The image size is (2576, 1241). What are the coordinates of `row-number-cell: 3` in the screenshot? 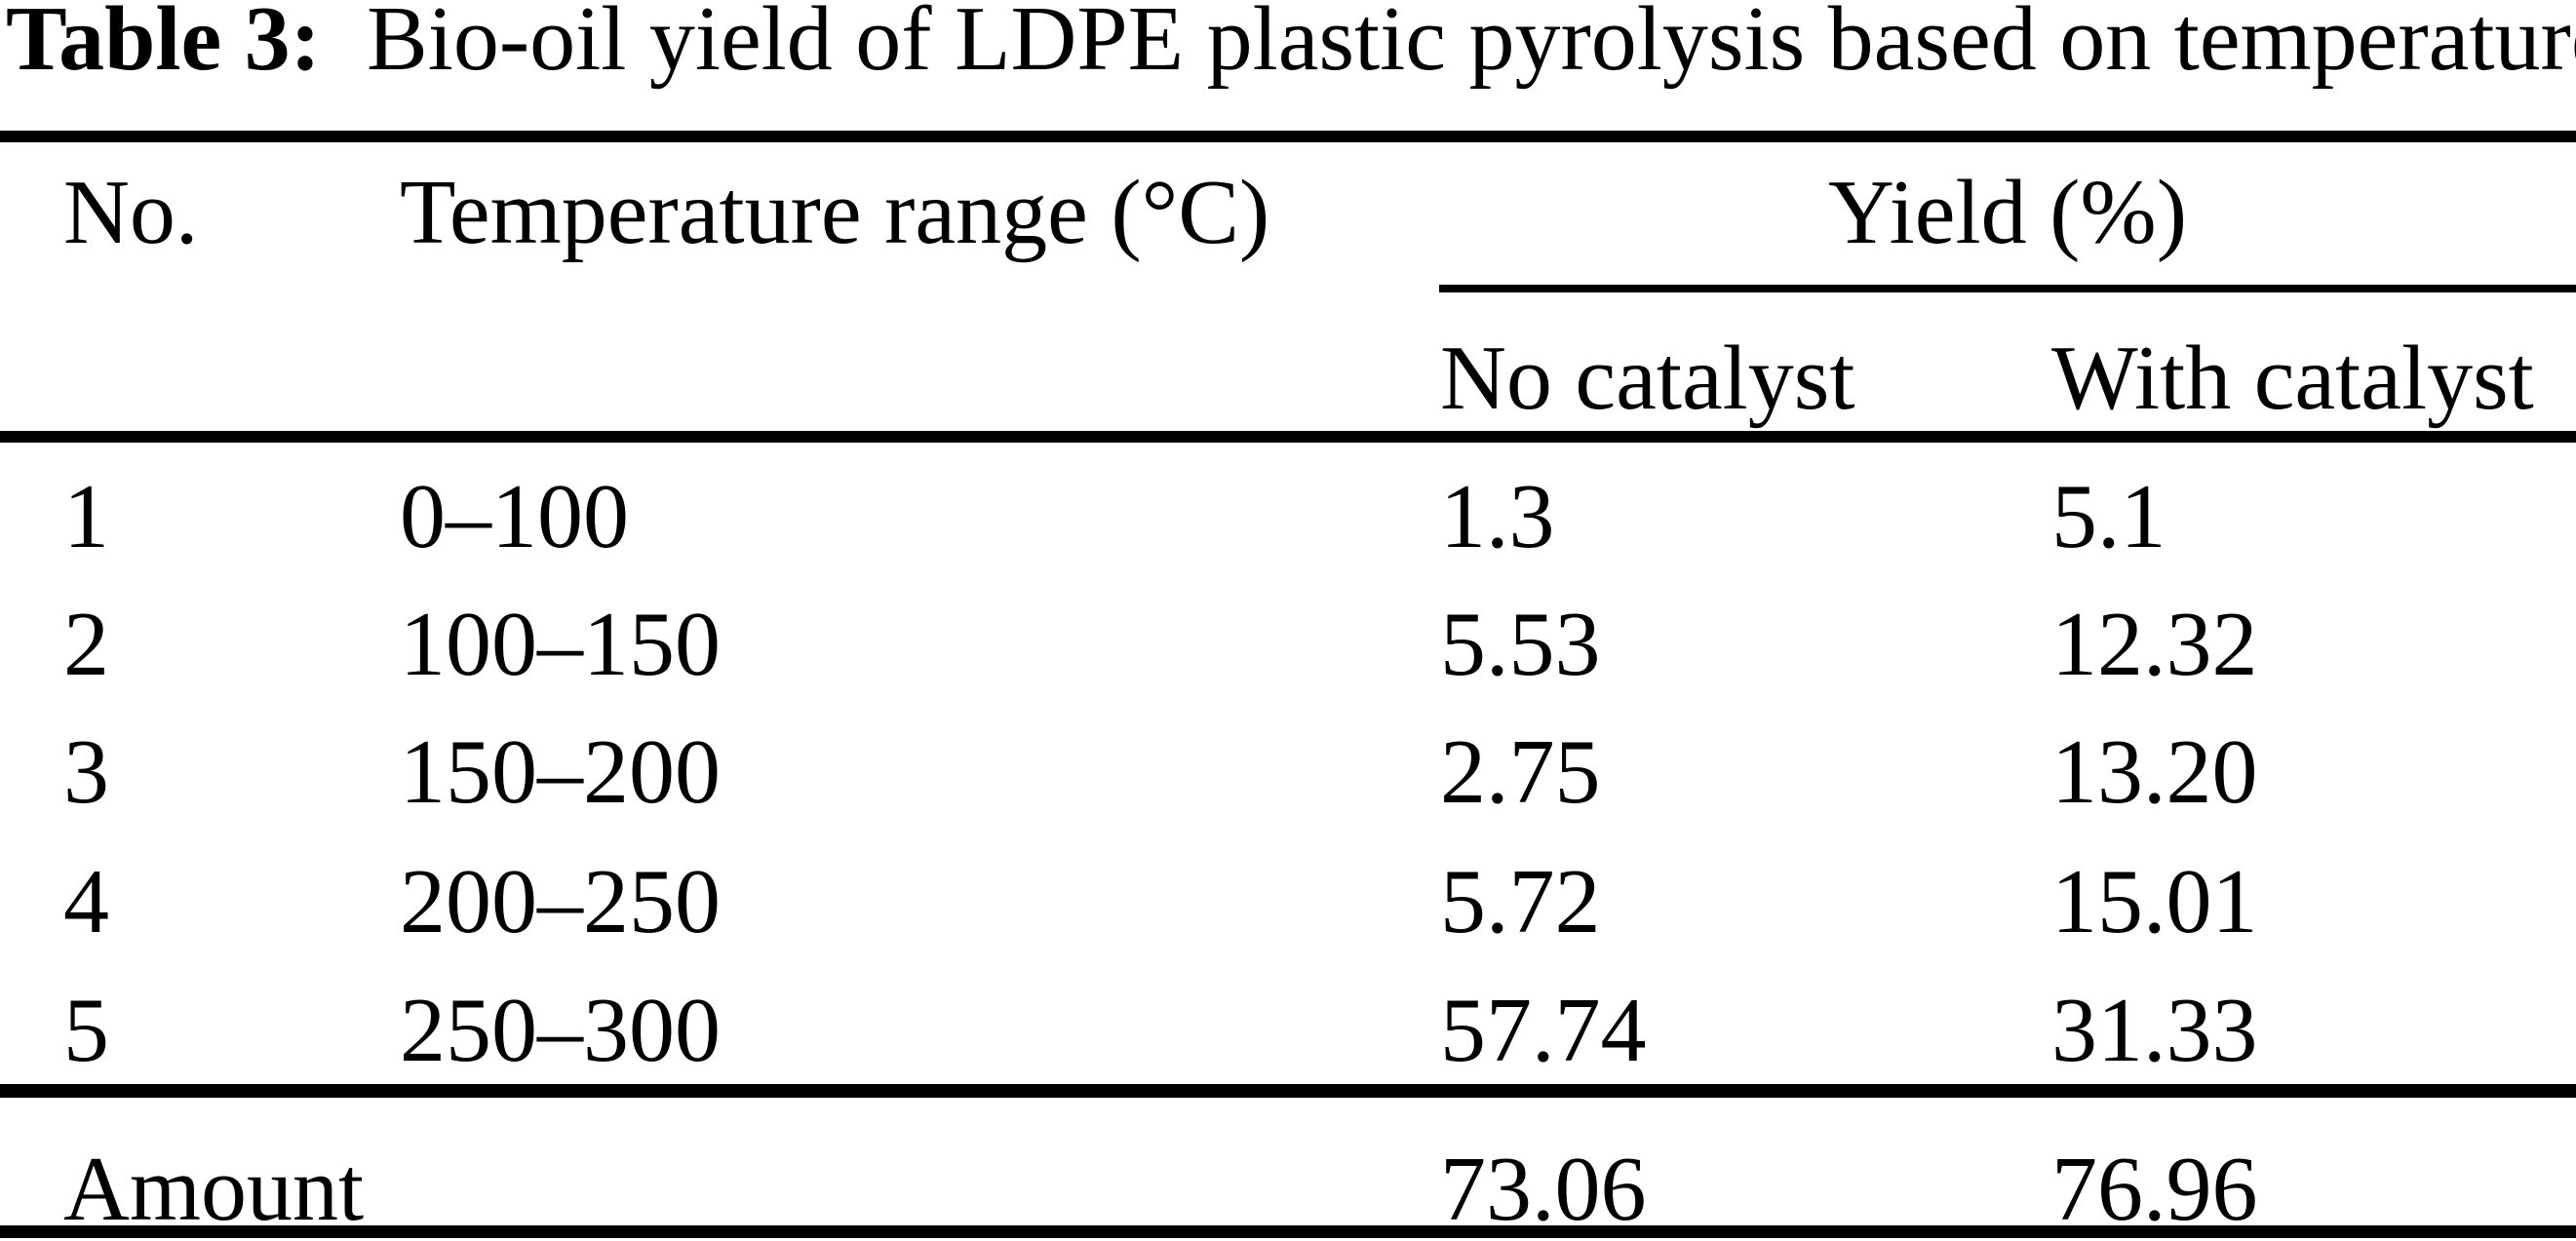 It's located at (86, 772).